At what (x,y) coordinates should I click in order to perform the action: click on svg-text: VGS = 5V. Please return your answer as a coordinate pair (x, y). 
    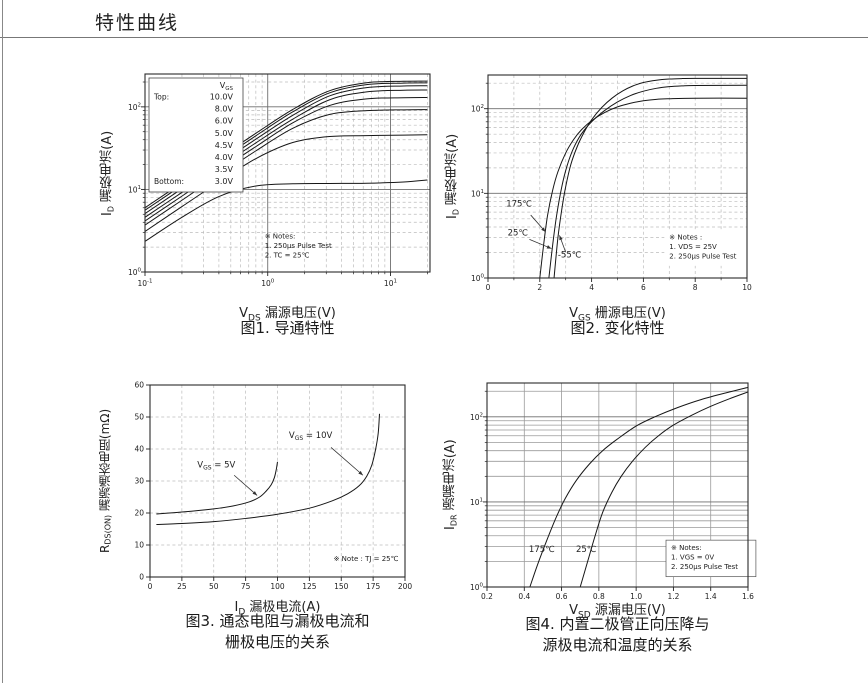
    Looking at the image, I should click on (216, 466).